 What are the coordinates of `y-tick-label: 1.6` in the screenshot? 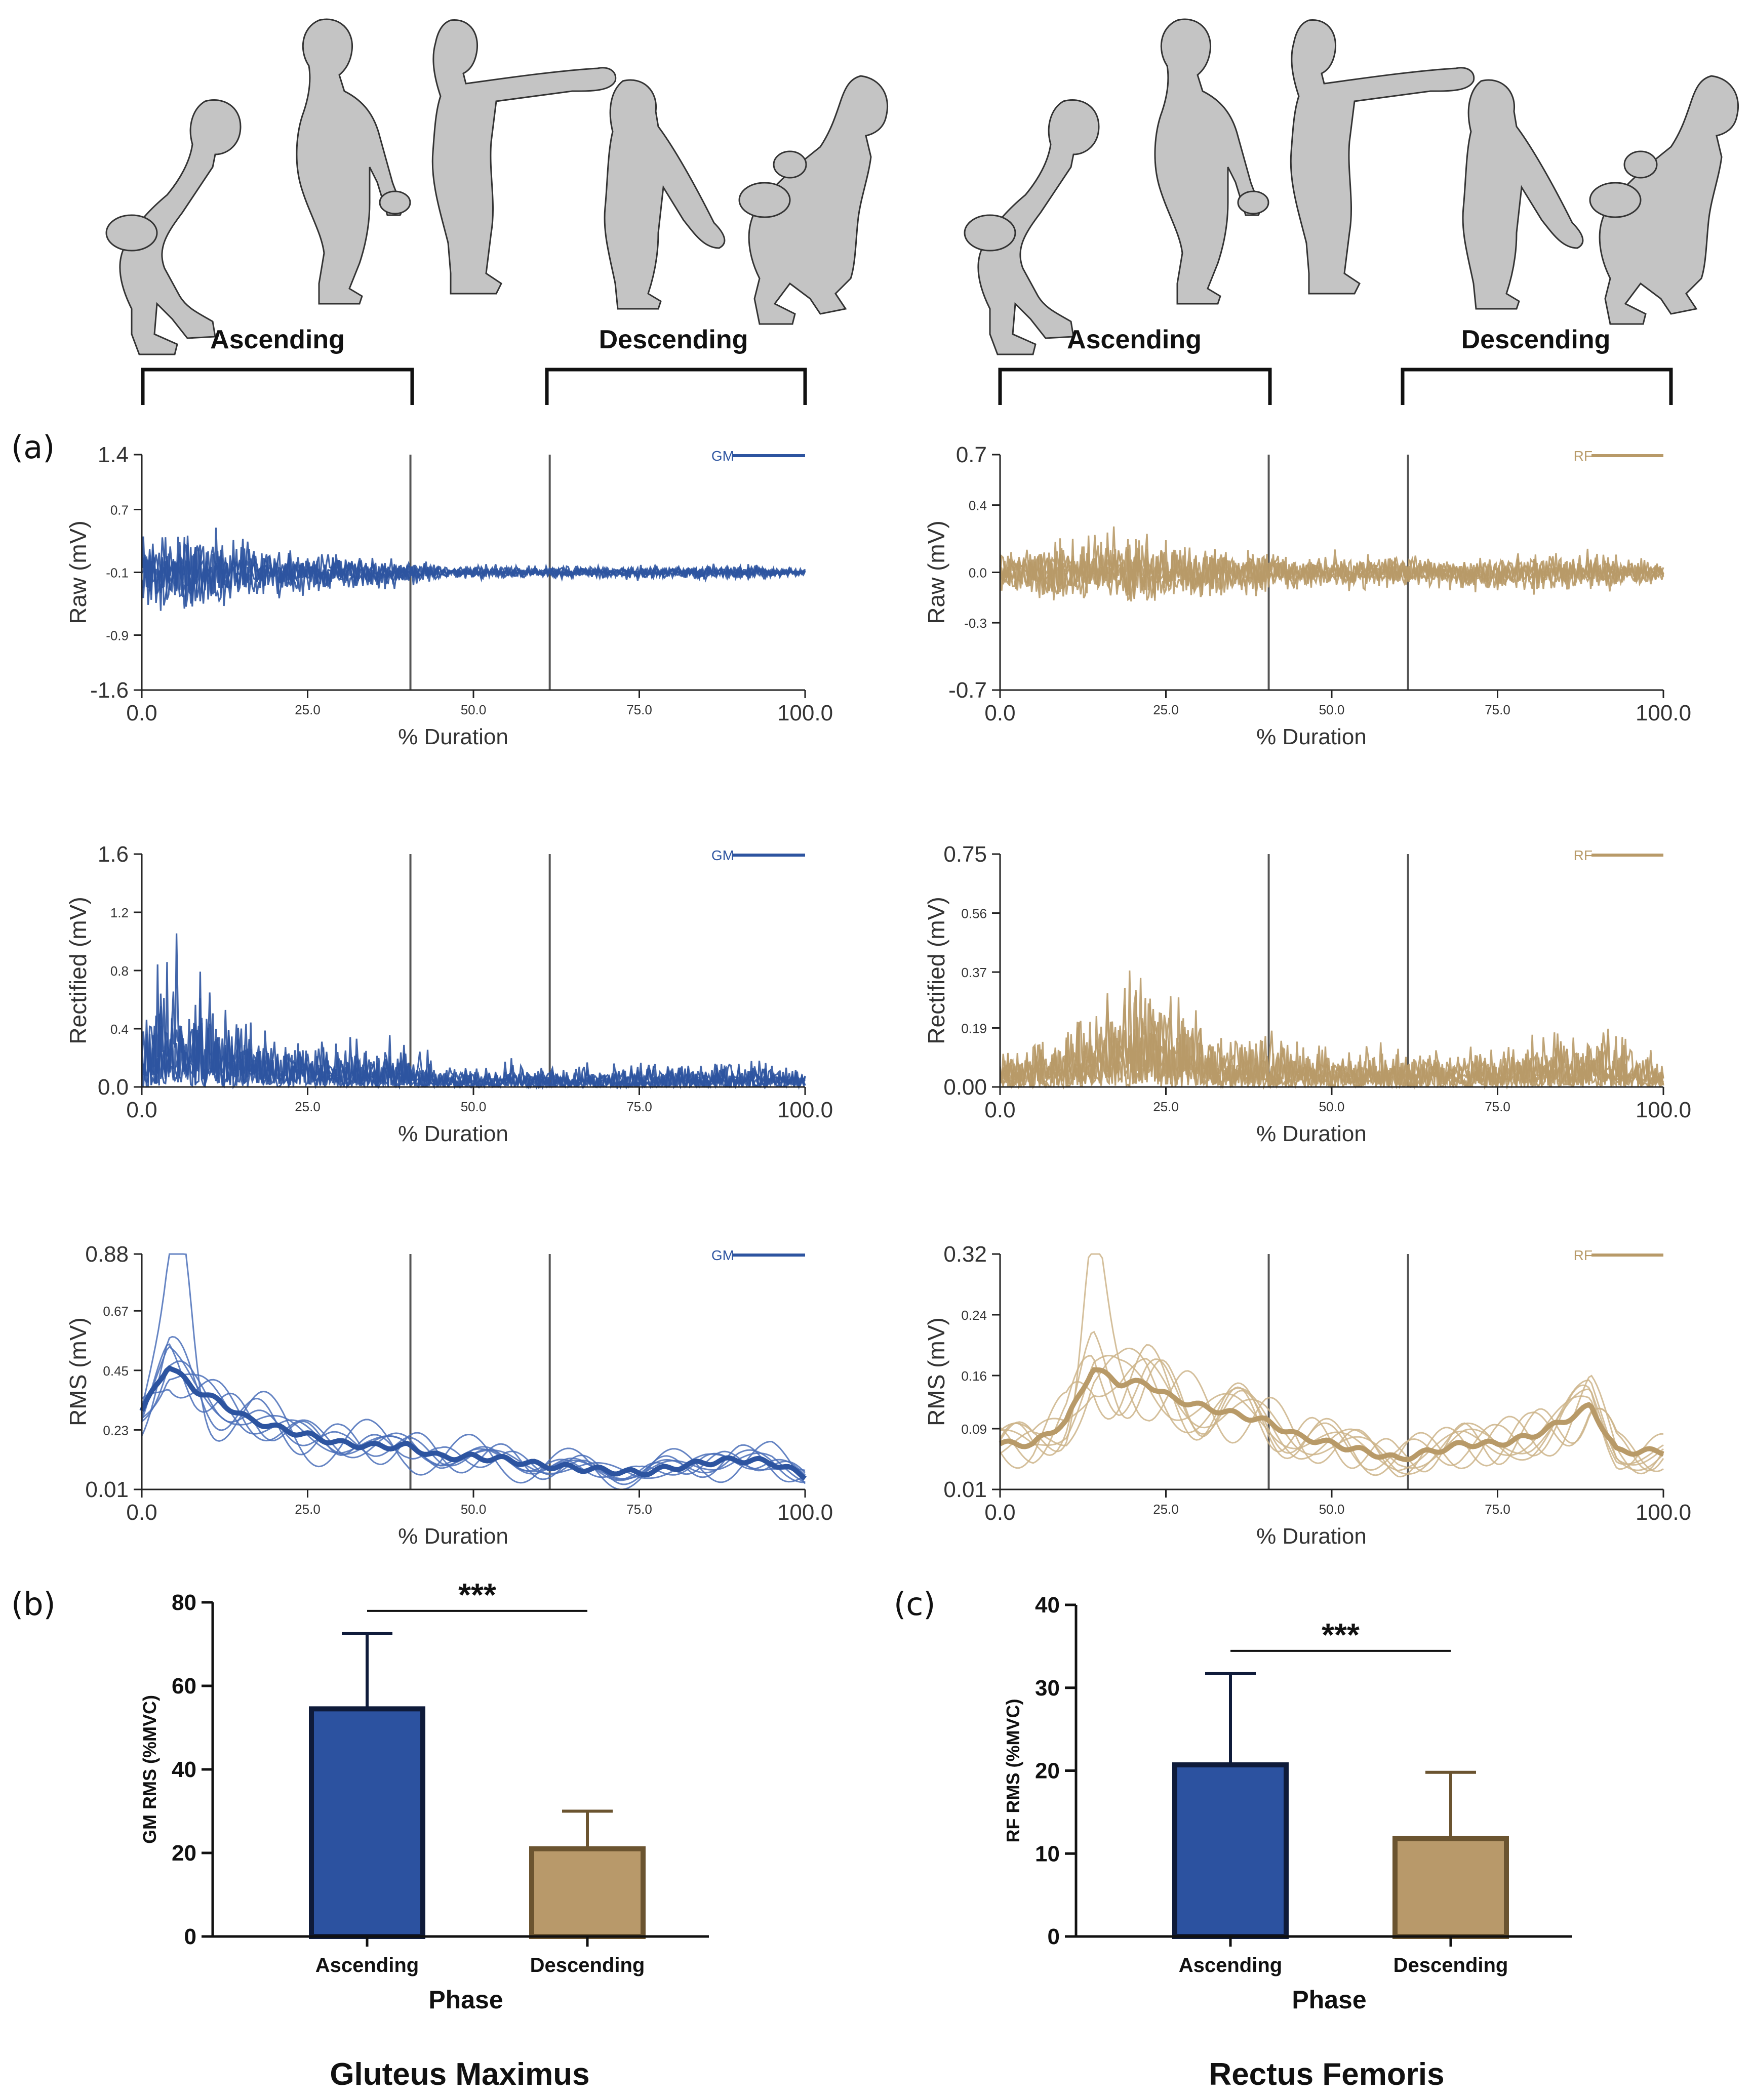 It's located at (113, 854).